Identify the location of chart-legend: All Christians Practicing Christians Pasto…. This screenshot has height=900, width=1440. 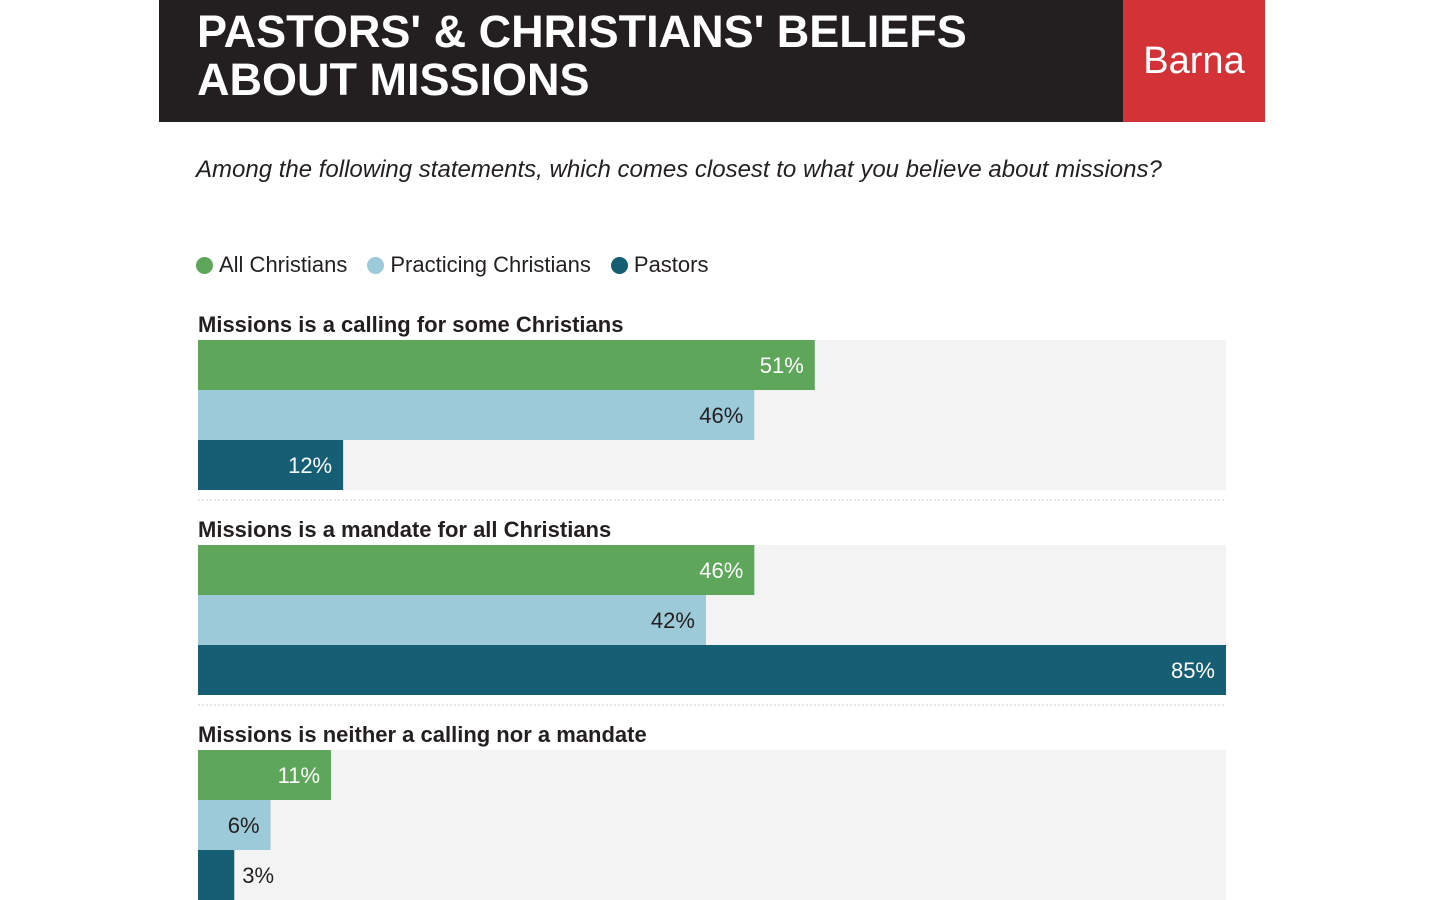
(462, 265).